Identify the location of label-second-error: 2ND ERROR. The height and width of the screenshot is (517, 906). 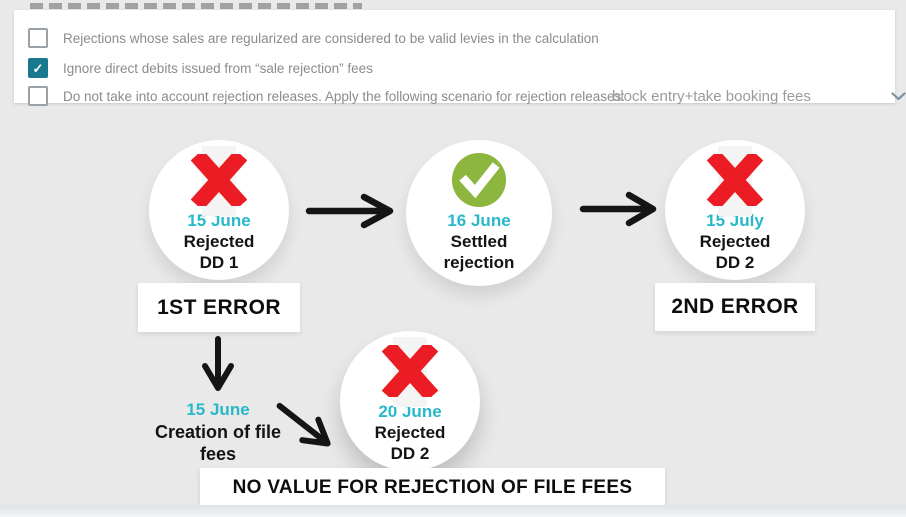
(735, 307).